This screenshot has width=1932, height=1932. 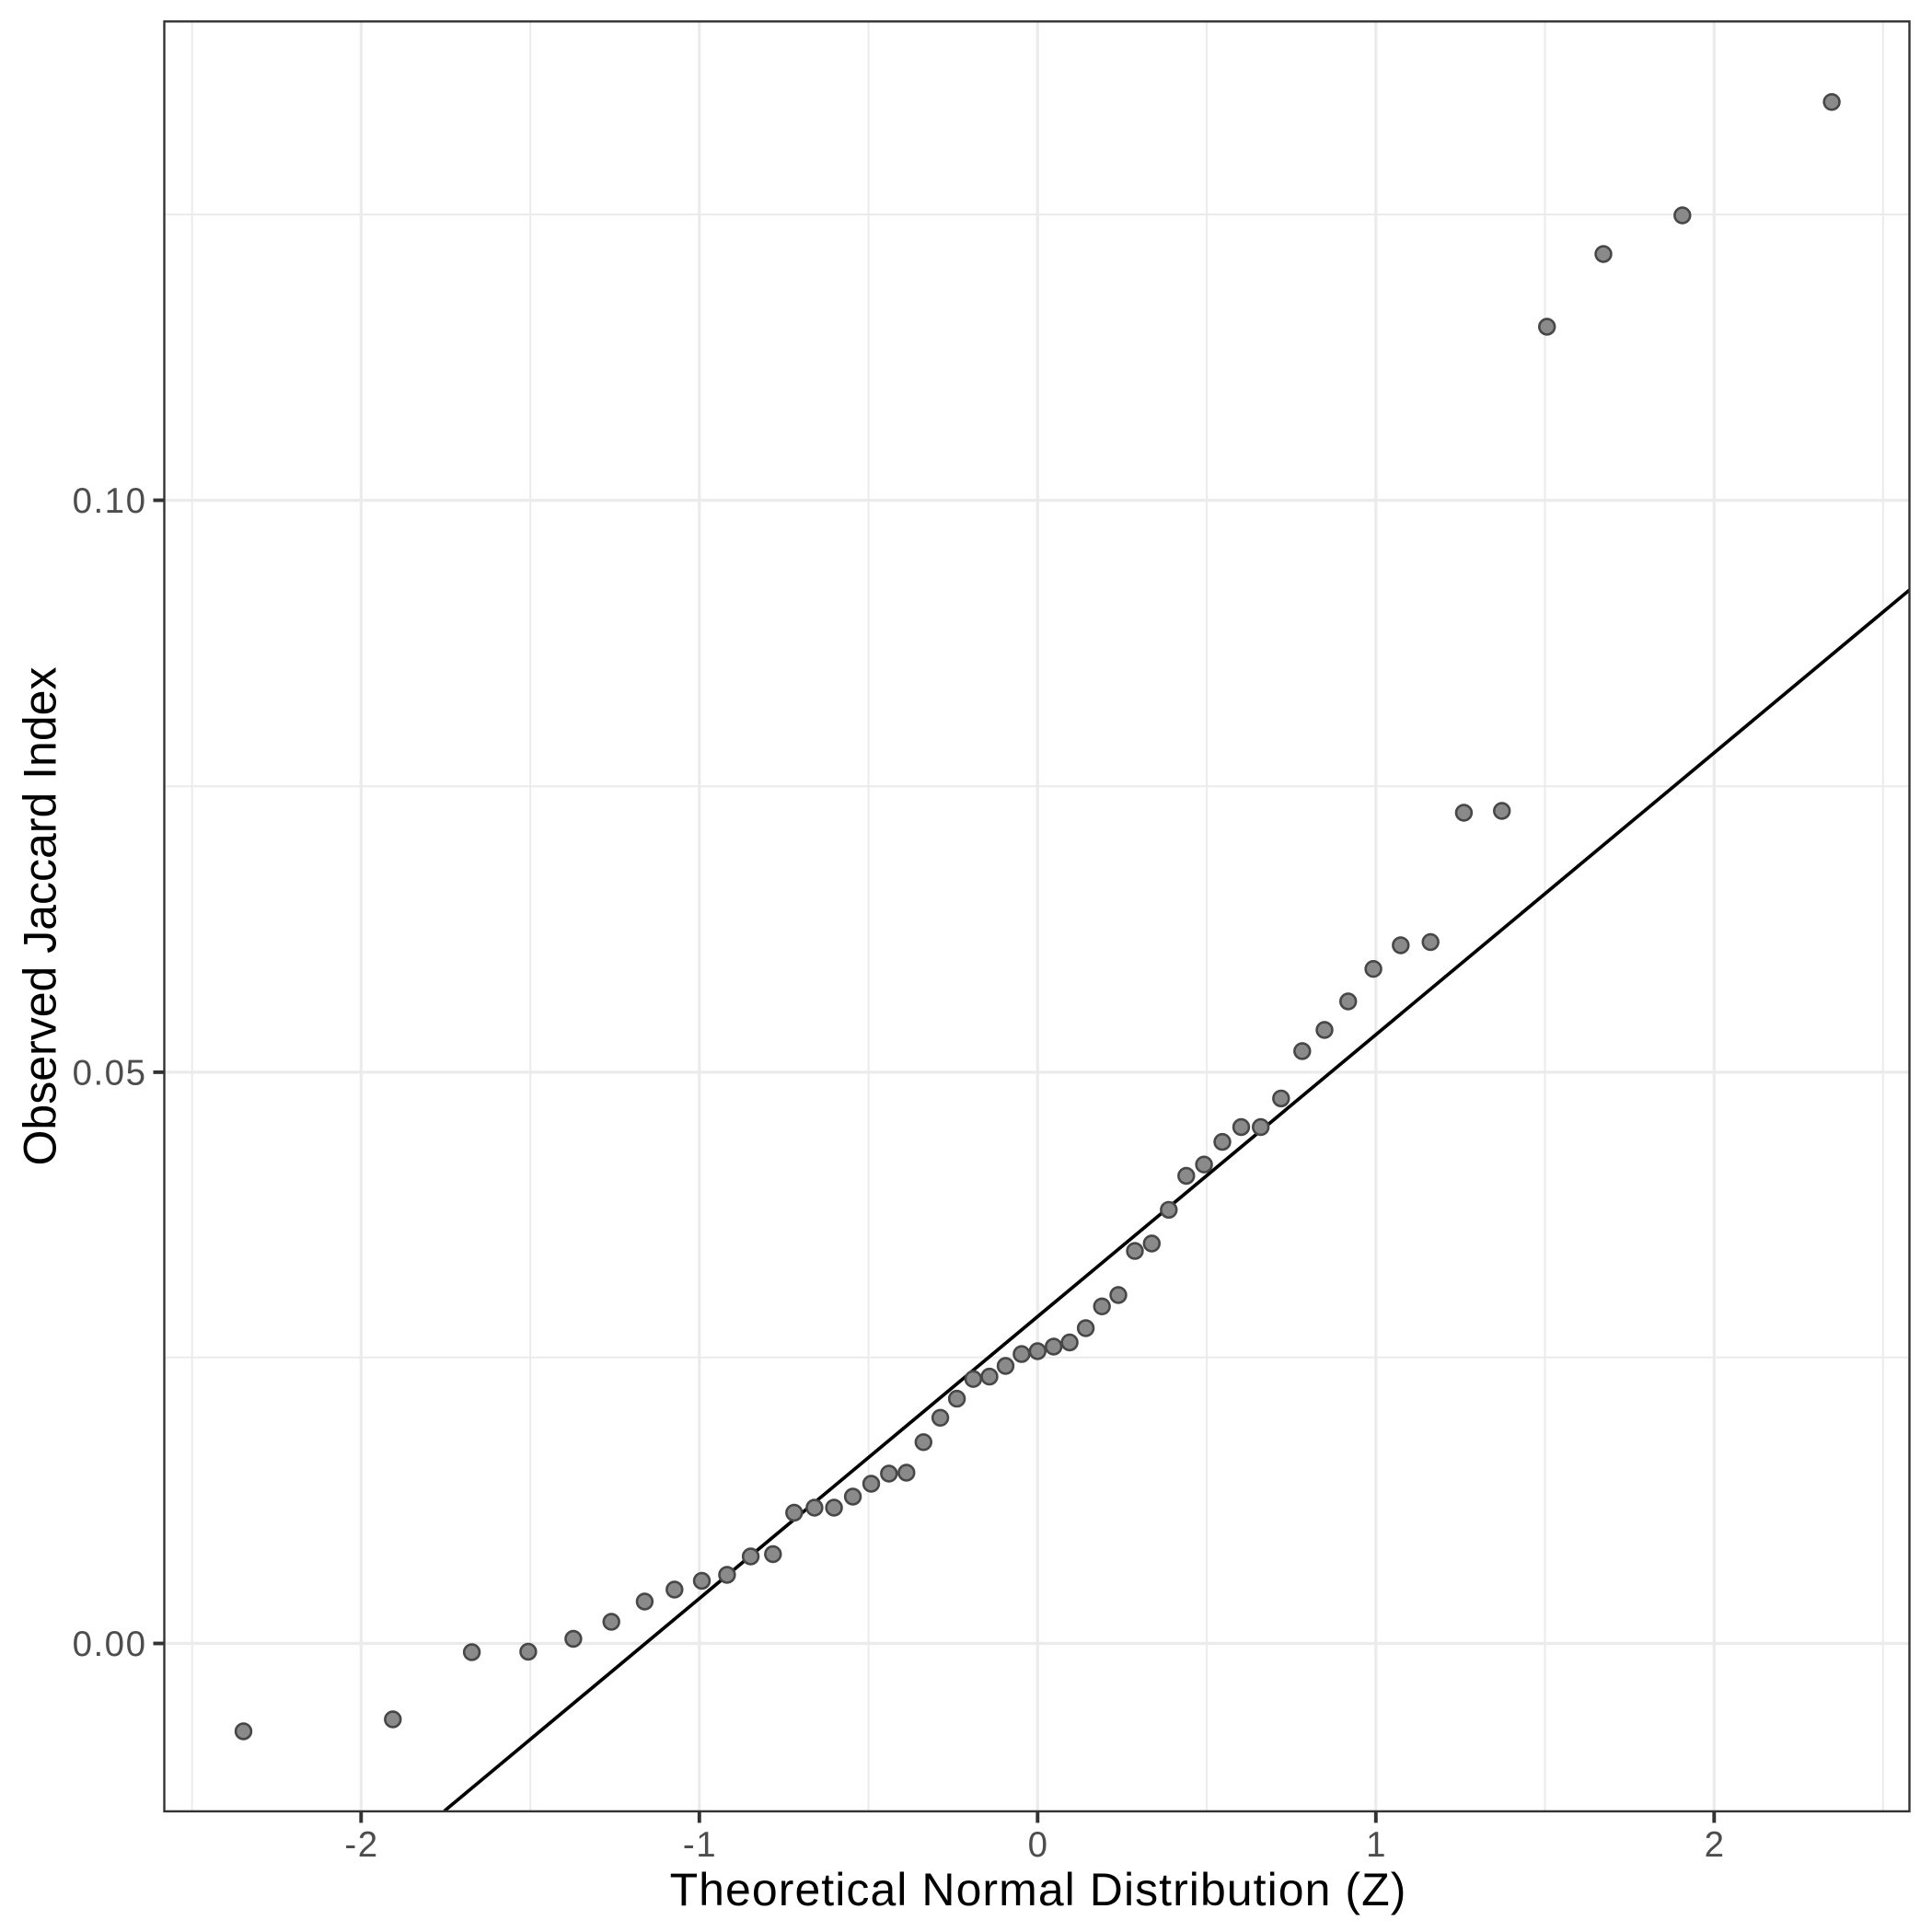 What do you see at coordinates (1038, 1889) in the screenshot?
I see `svg-text:Theoretical Normal Distributio: Theoretical Normal Distribution (Z)` at bounding box center [1038, 1889].